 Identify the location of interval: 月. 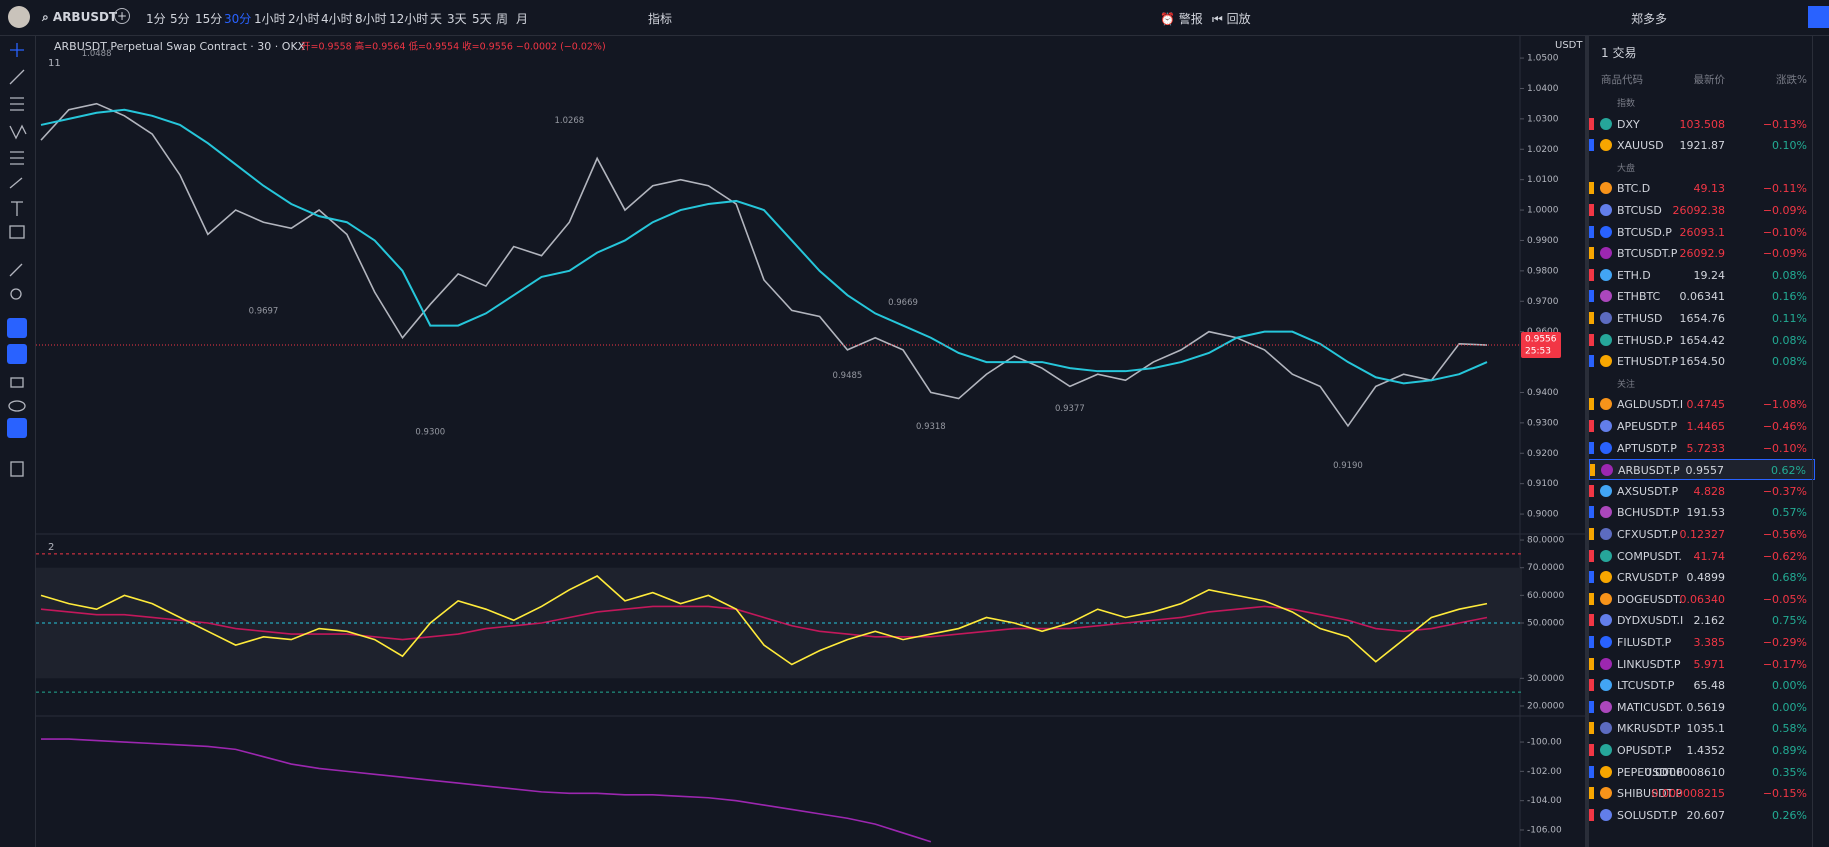
(522, 19).